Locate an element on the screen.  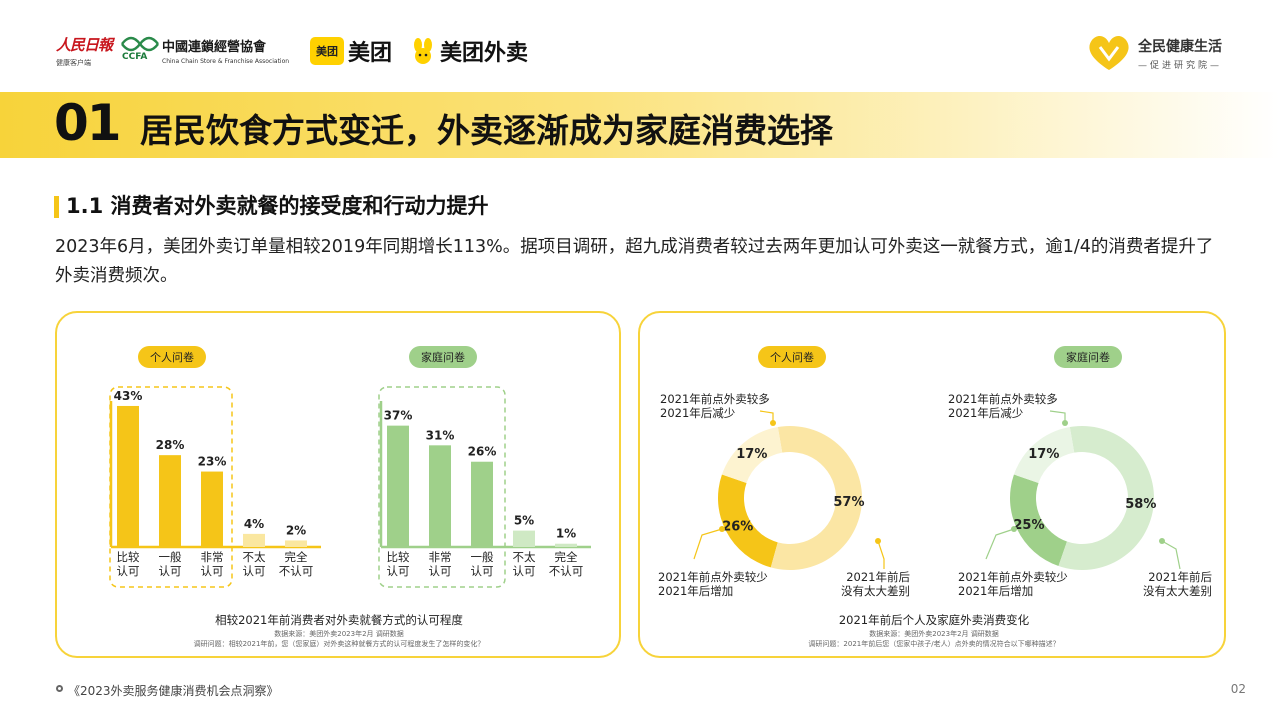
kangaroo-icon is located at coordinates (423, 51).